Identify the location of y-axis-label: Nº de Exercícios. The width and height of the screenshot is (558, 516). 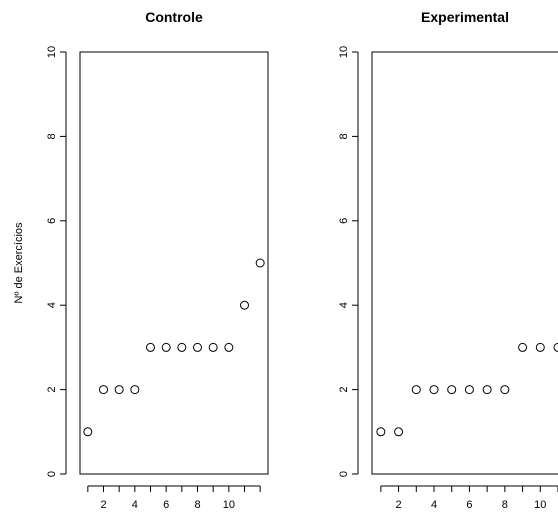
(19, 263).